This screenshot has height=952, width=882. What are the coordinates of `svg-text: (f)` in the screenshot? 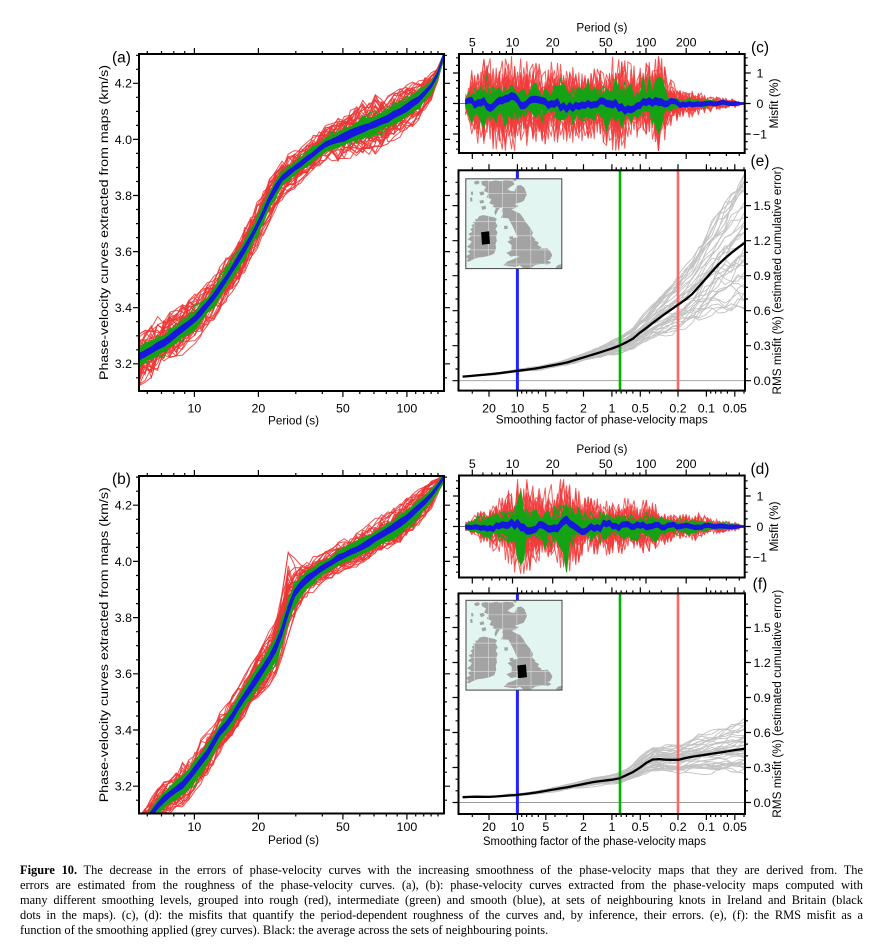 It's located at (760, 584).